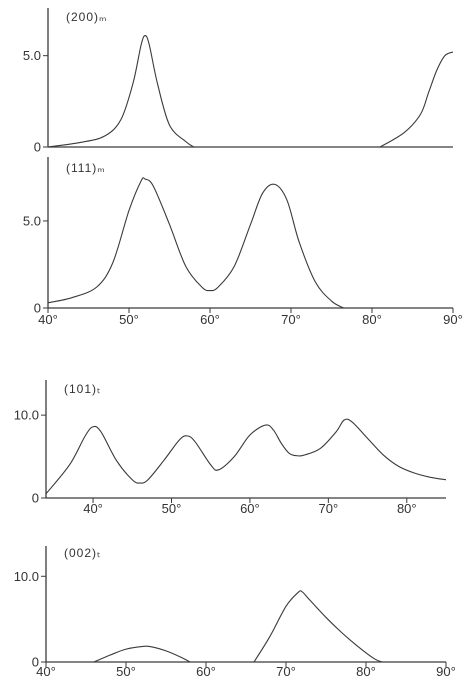  What do you see at coordinates (86, 168) in the screenshot?
I see `panel-title: (111)ₘ` at bounding box center [86, 168].